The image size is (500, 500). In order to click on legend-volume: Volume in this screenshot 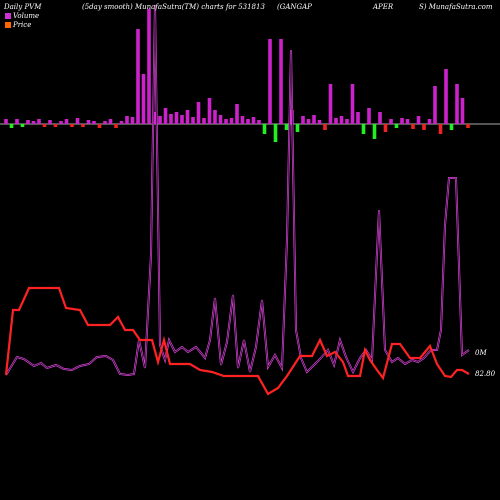, I will do `click(22, 16)`.